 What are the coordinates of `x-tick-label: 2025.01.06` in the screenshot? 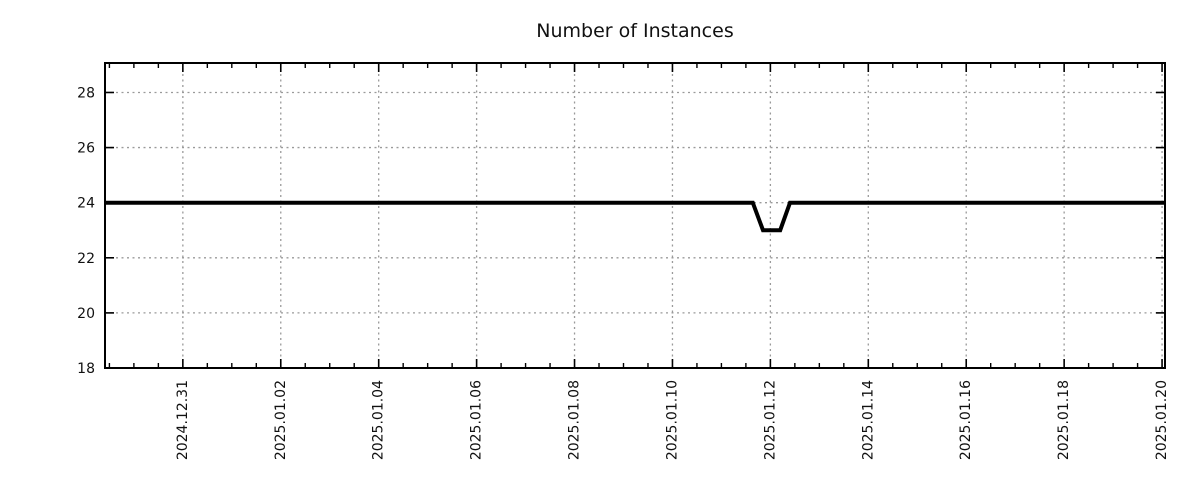 It's located at (477, 420).